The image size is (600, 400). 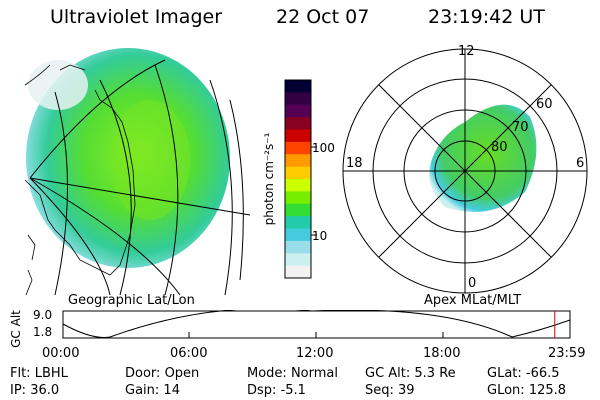 What do you see at coordinates (315, 353) in the screenshot?
I see `altitude-xtick-1200: 12:00` at bounding box center [315, 353].